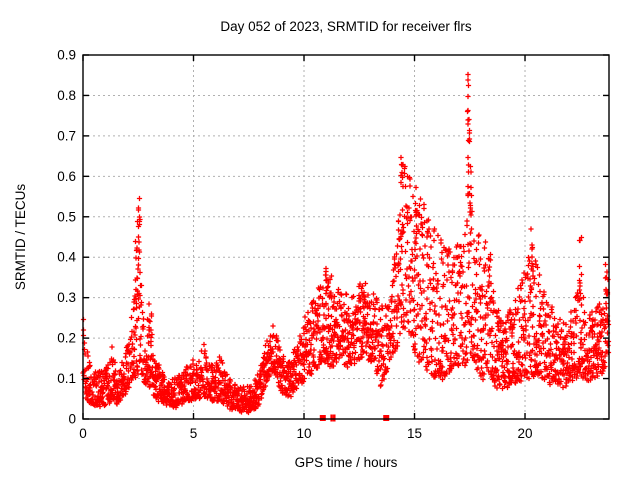  What do you see at coordinates (72, 419) in the screenshot?
I see `y-tick-label: 0` at bounding box center [72, 419].